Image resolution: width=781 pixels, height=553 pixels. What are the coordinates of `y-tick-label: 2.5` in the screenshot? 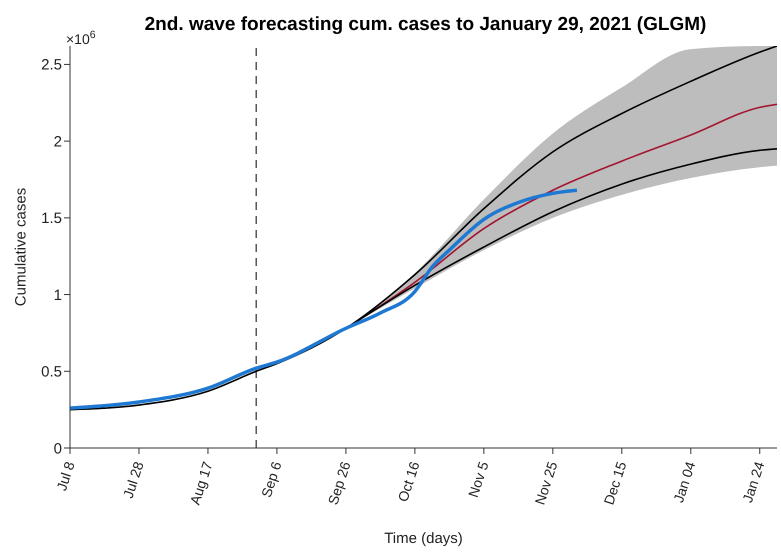 It's located at (51, 65).